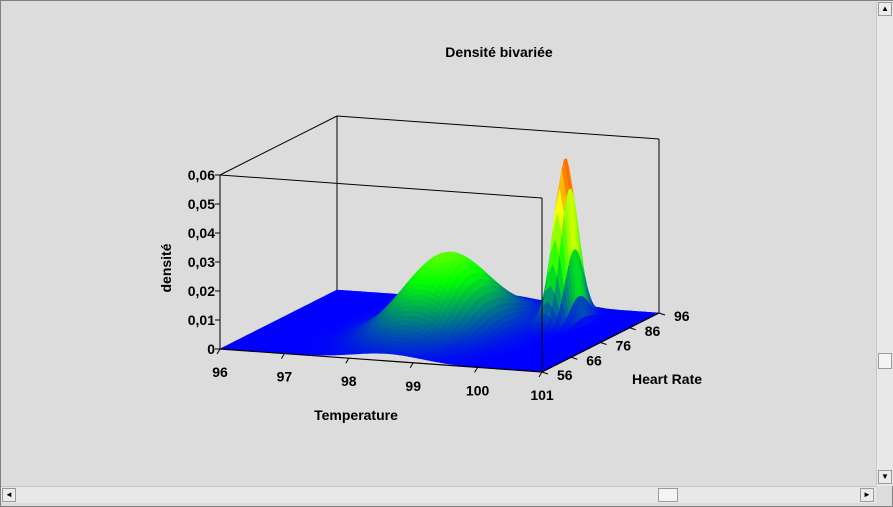 This screenshot has width=893, height=507. I want to click on x-axis-title: Temperature, so click(356, 415).